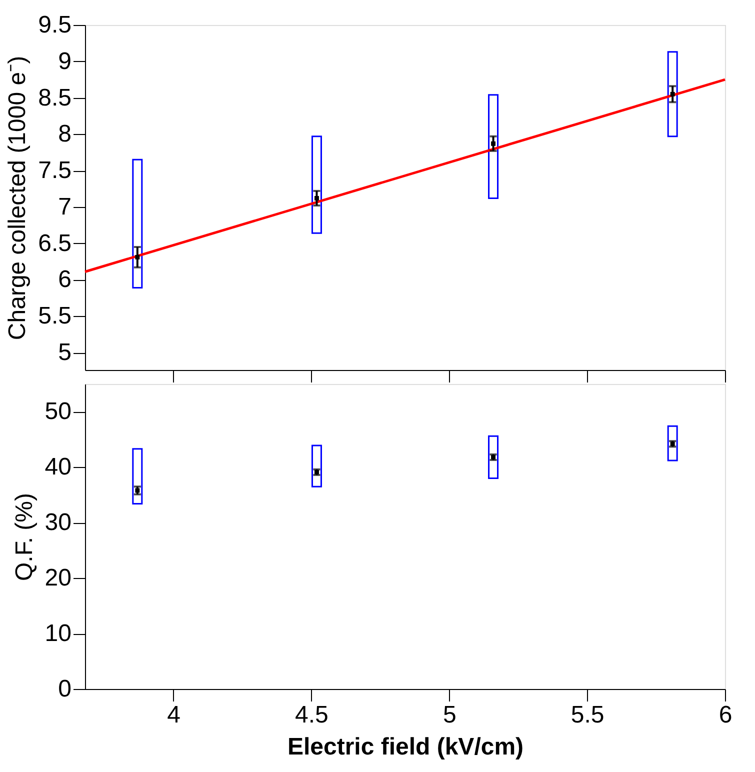  What do you see at coordinates (65, 689) in the screenshot?
I see `y-tick-label: 0` at bounding box center [65, 689].